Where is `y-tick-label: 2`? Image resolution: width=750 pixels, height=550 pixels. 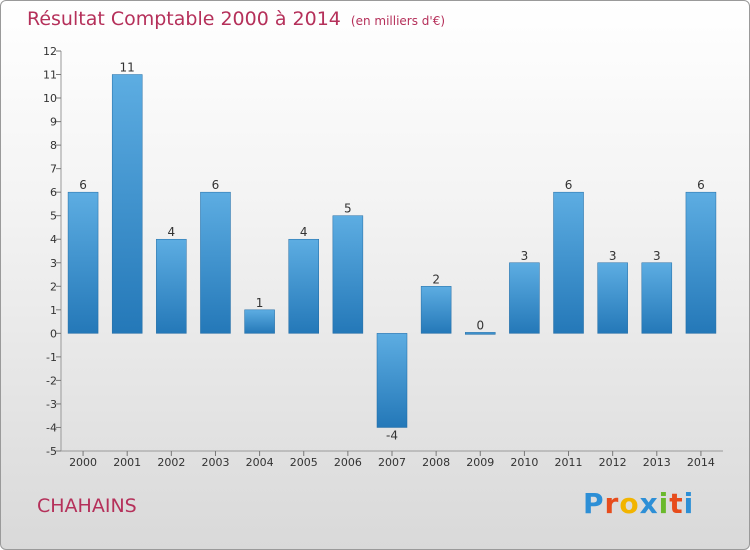
y-tick-label: 2 is located at coordinates (53, 286).